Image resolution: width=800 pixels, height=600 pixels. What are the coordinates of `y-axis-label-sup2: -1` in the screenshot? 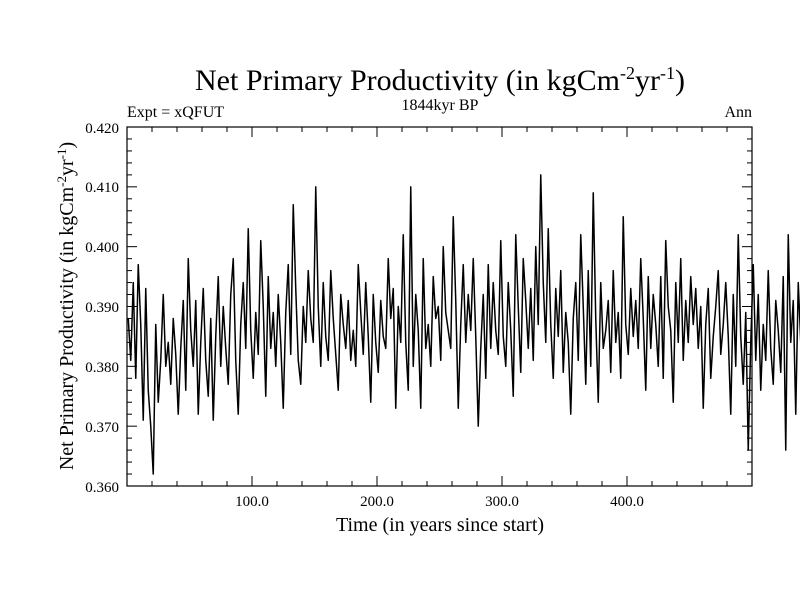 It's located at (61, 154).